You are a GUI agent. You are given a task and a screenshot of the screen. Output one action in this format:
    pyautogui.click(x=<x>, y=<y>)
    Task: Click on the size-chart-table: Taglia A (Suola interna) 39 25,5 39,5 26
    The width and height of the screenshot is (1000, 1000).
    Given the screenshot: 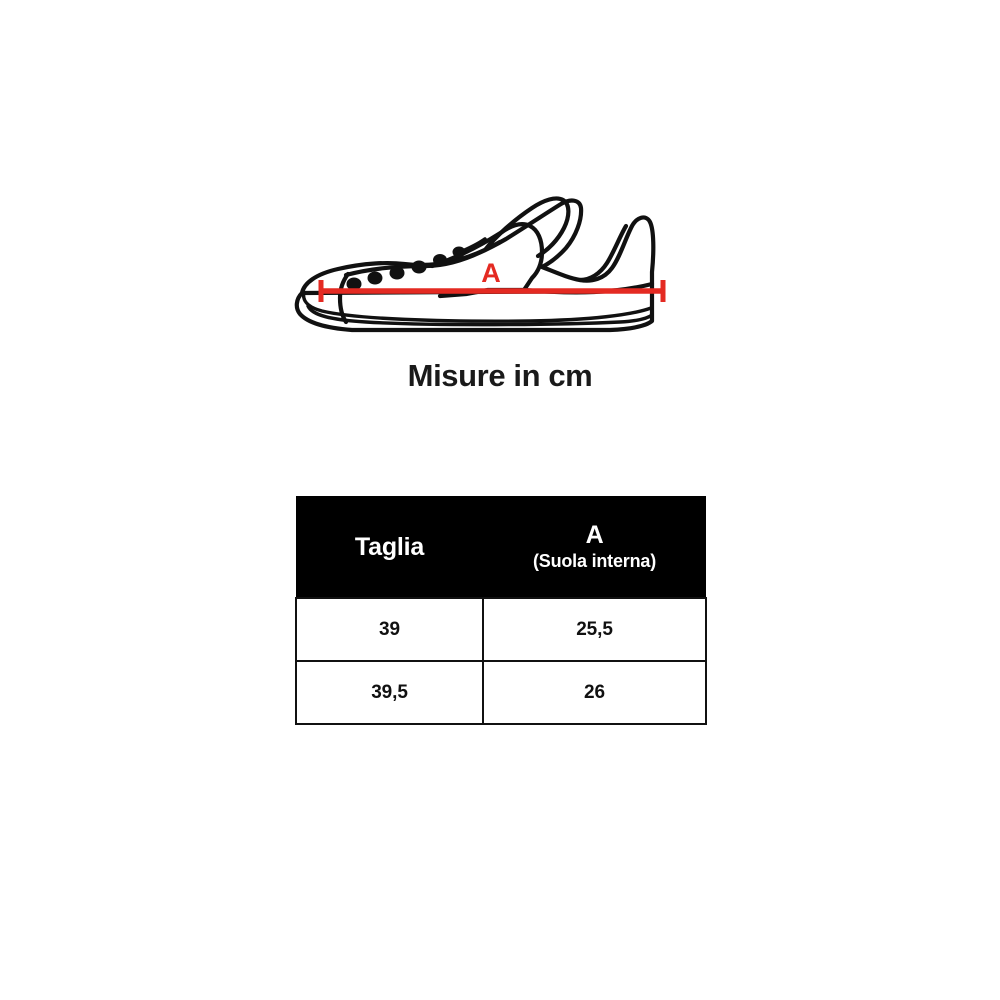 What is the action you would take?
    pyautogui.click(x=501, y=610)
    